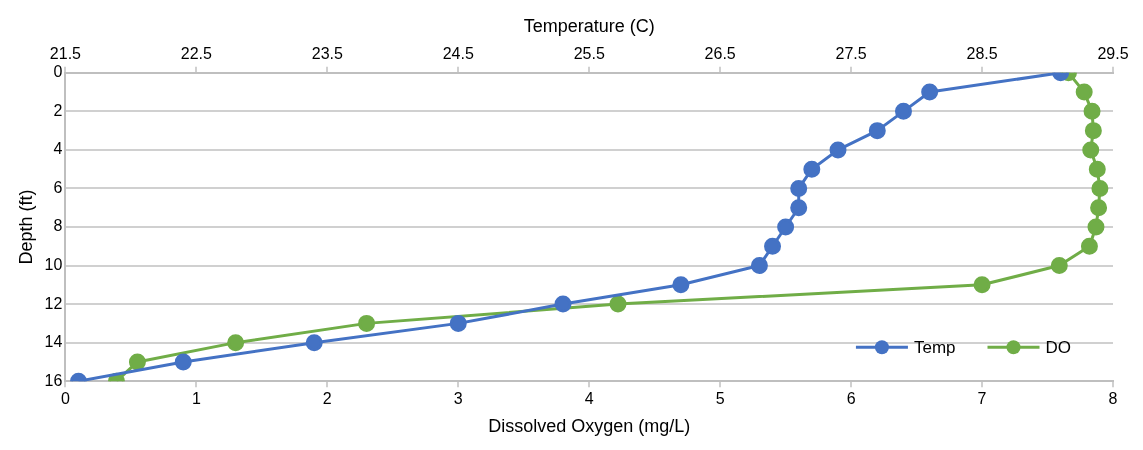 The width and height of the screenshot is (1143, 450). What do you see at coordinates (58, 72) in the screenshot?
I see `y-tick-label: 0` at bounding box center [58, 72].